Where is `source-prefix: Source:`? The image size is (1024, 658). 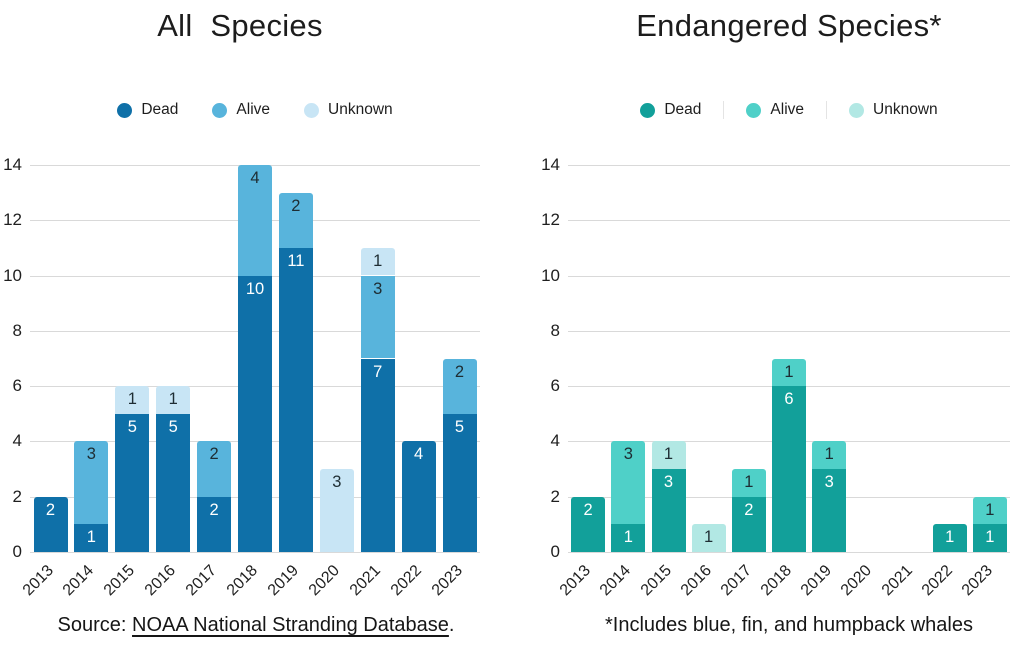
source-prefix: Source: is located at coordinates (95, 625).